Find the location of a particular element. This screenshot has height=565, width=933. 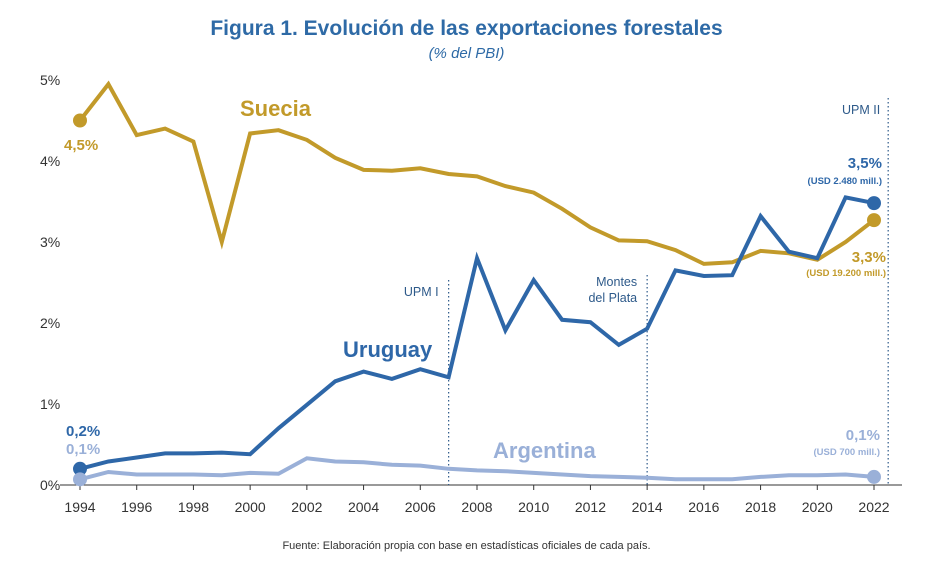

series-name-suecia: Suecia is located at coordinates (276, 108).